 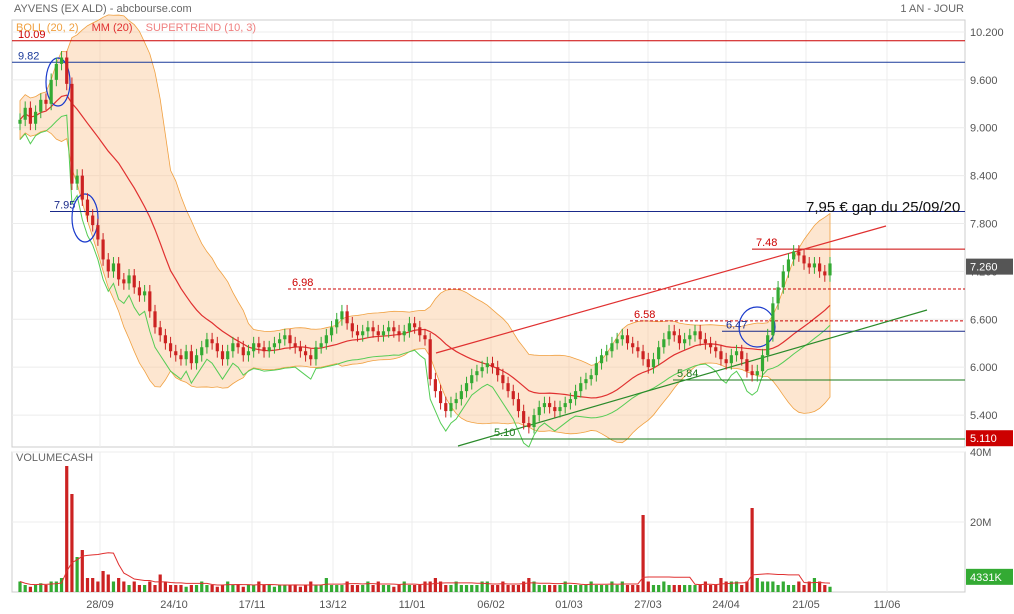 What do you see at coordinates (648, 605) in the screenshot?
I see `x-tick-label: 27/03` at bounding box center [648, 605].